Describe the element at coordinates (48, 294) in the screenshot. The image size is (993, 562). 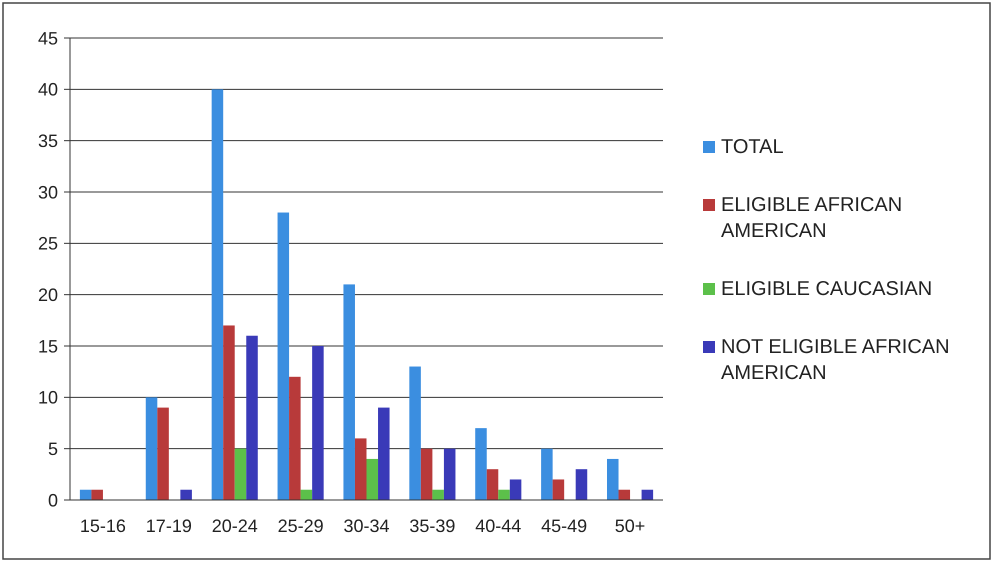
I see `y-tick-label: 20` at that location.